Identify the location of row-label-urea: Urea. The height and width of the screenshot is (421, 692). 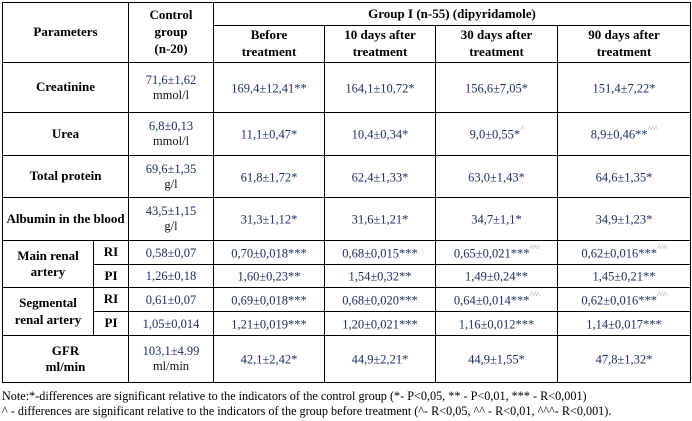
(65, 134).